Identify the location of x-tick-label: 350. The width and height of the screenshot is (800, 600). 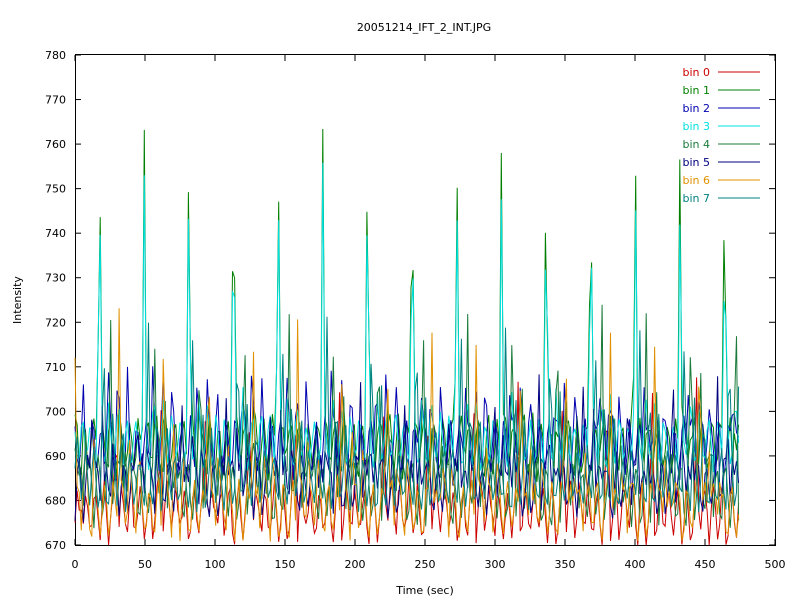
(565, 564).